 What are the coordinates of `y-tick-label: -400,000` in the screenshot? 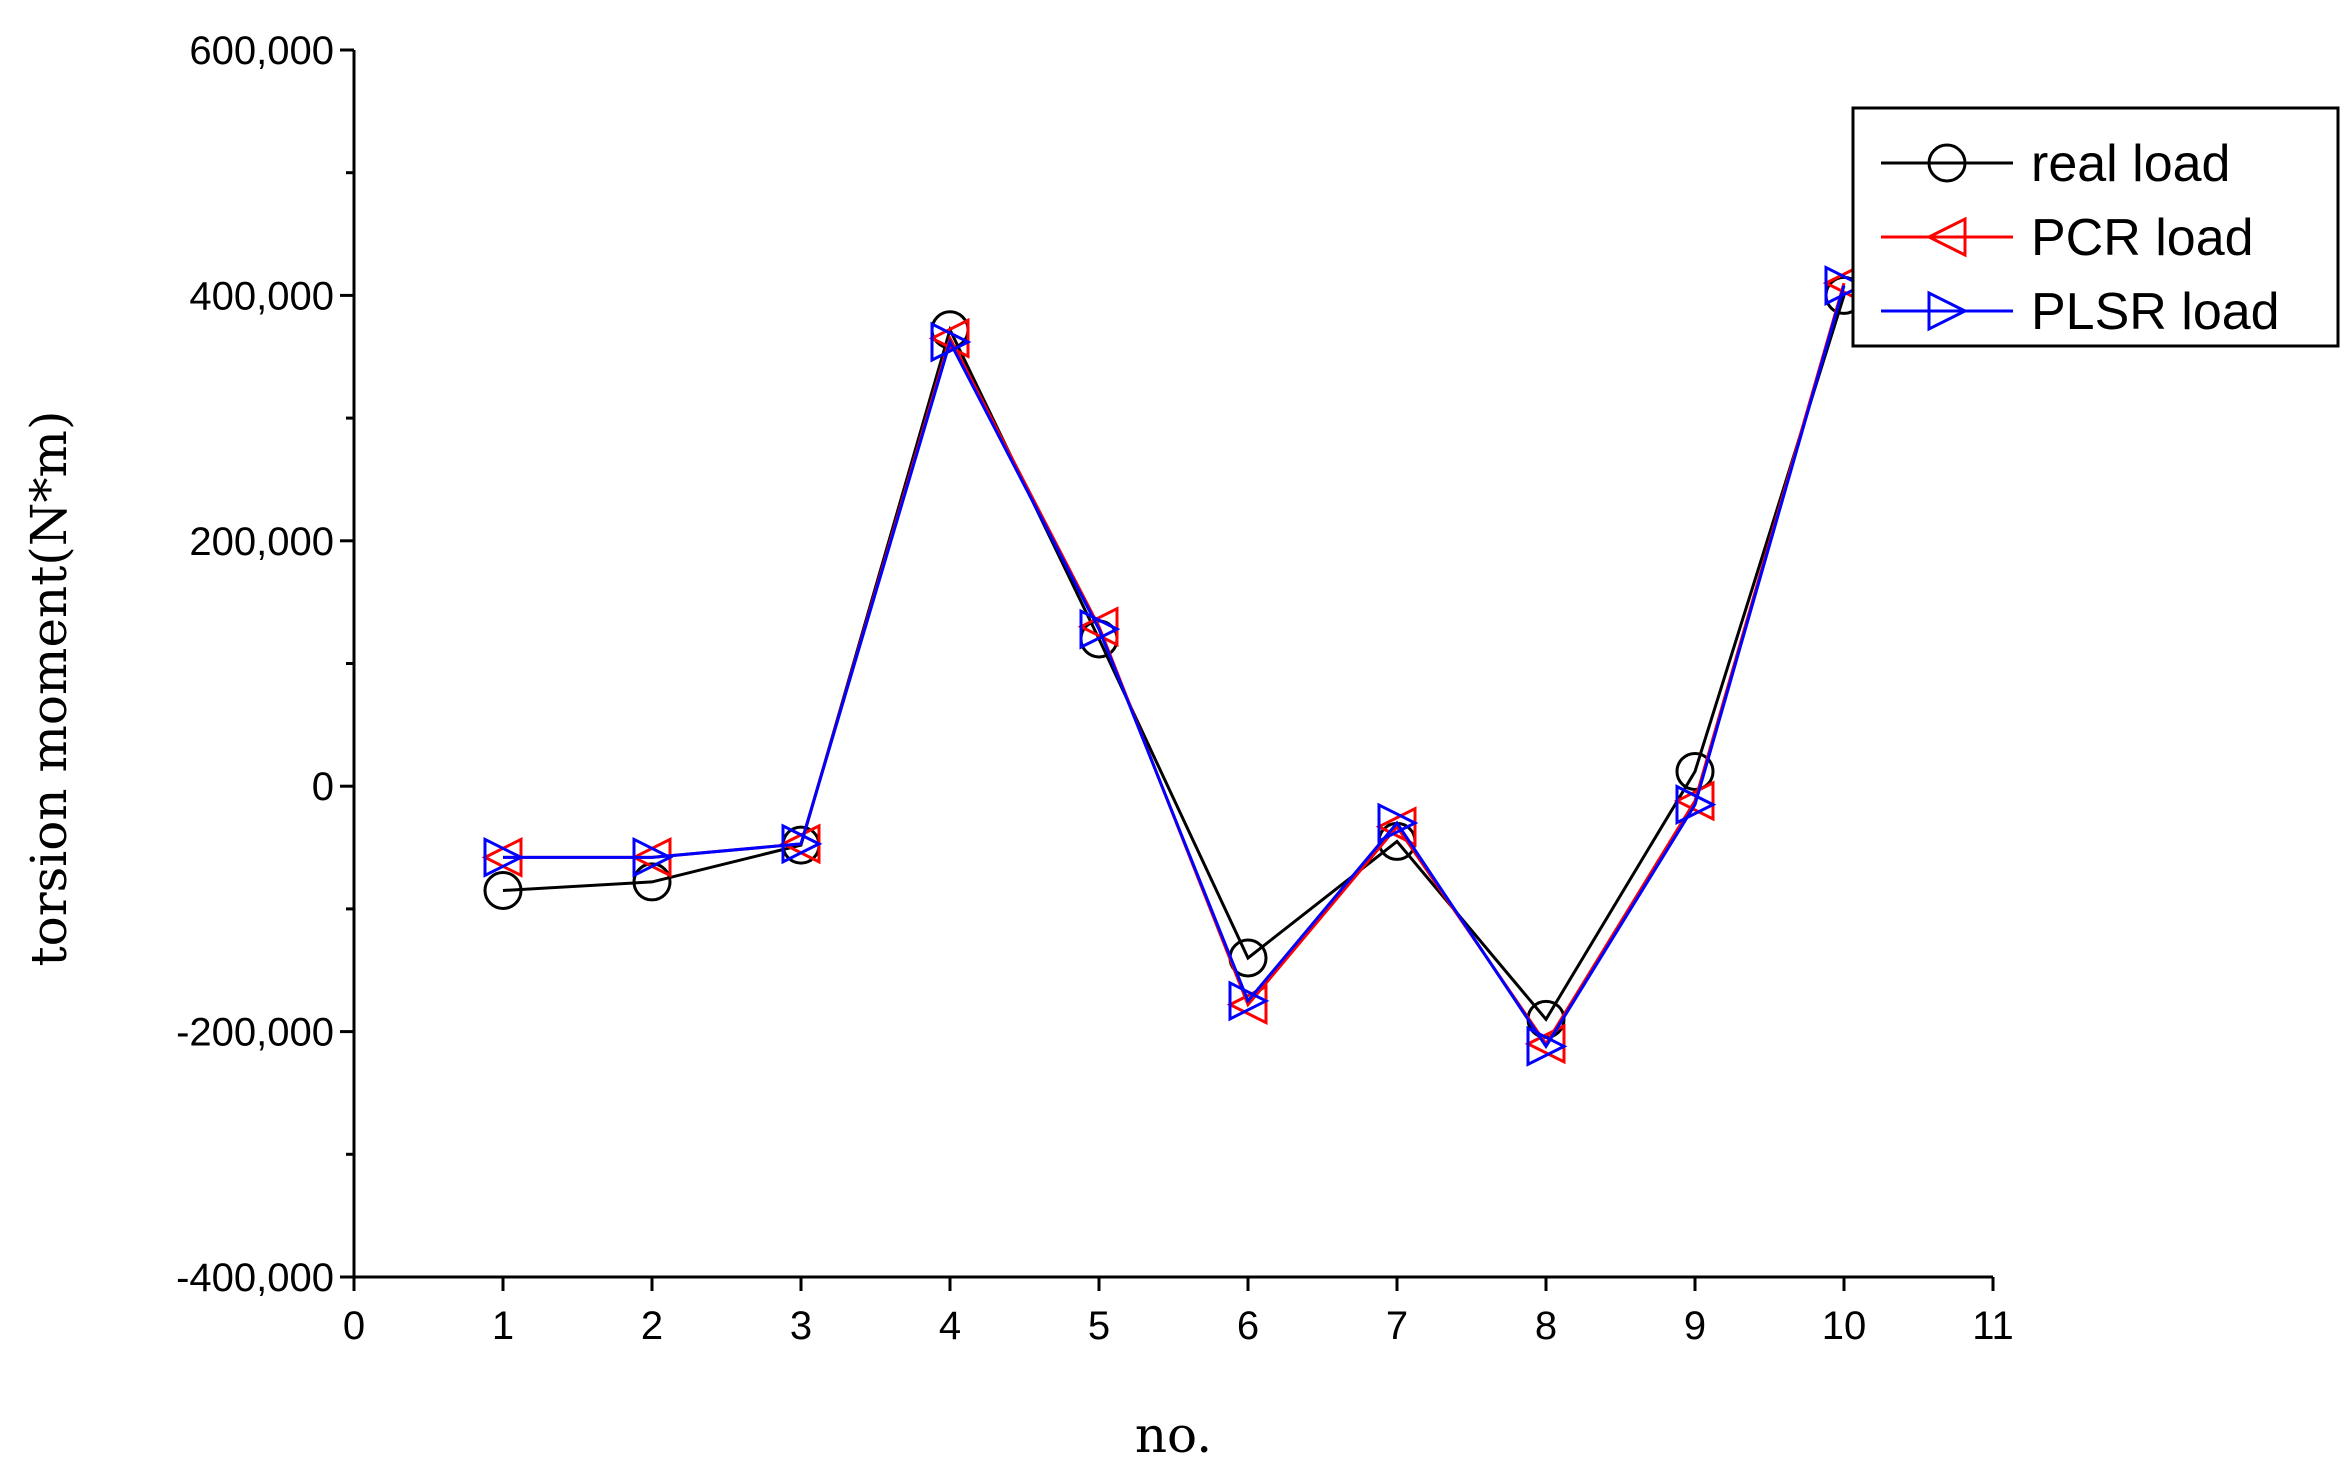 It's located at (255, 1278).